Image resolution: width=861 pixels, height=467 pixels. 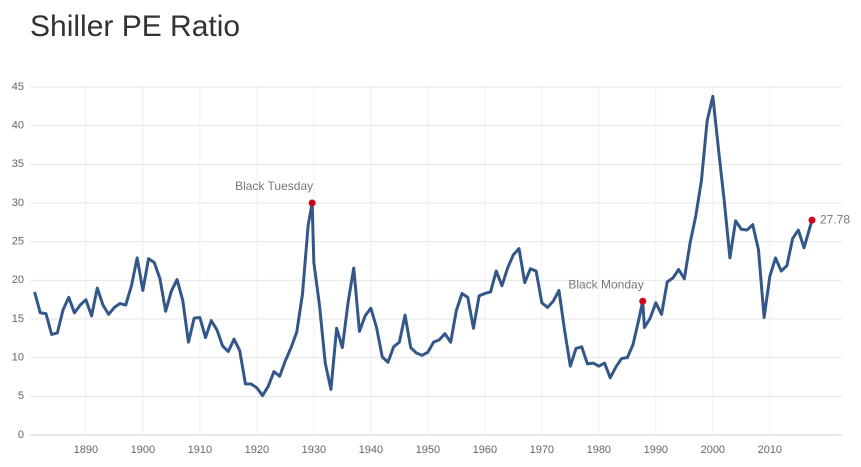 What do you see at coordinates (605, 284) in the screenshot?
I see `annotation-label: Black Monday` at bounding box center [605, 284].